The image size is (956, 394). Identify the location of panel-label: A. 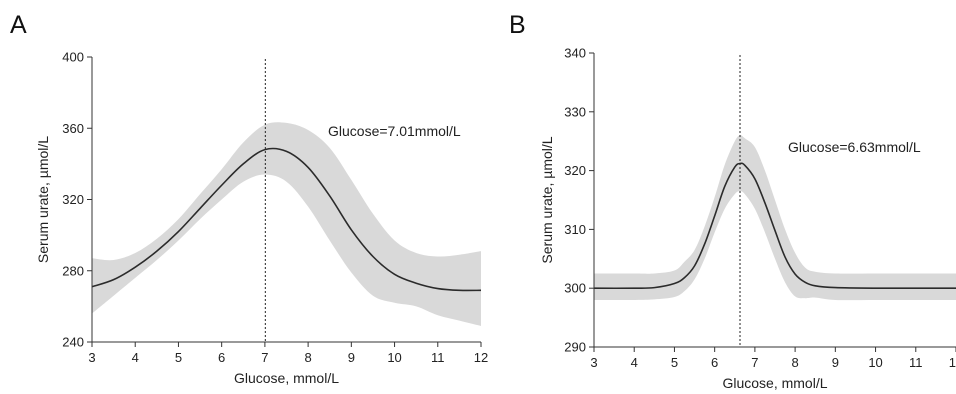
(18, 25).